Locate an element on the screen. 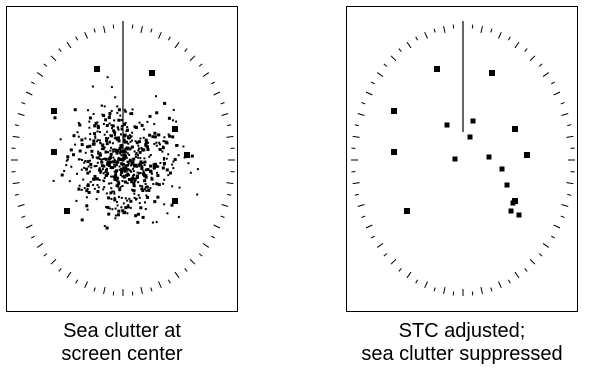  caption-line: Sea clutter at is located at coordinates (122, 331).